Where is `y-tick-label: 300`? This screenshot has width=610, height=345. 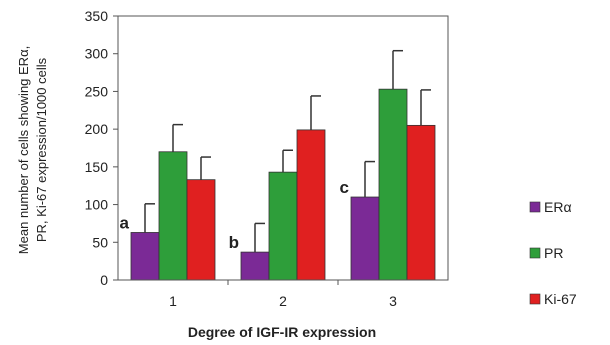
y-tick-label: 300 is located at coordinates (97, 54).